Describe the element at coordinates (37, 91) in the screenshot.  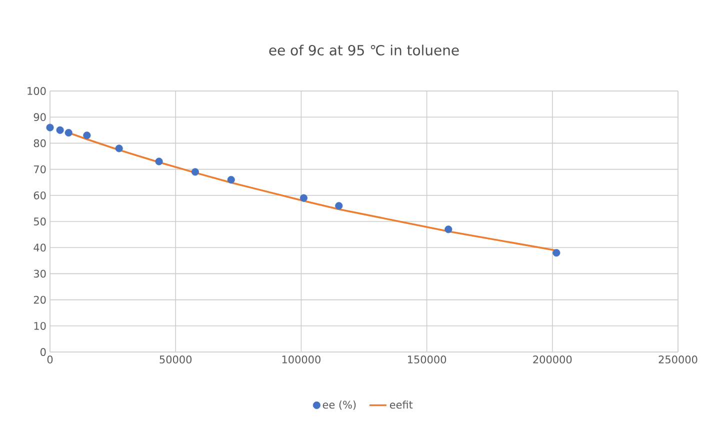
I see `y-tick-label: 100` at that location.